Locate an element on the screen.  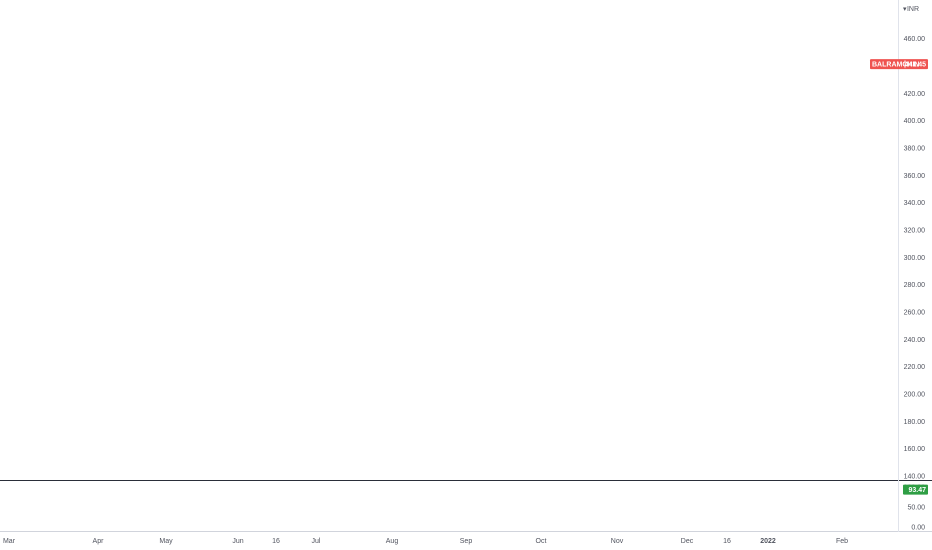
y-tick-label: 420.00 is located at coordinates (915, 94).